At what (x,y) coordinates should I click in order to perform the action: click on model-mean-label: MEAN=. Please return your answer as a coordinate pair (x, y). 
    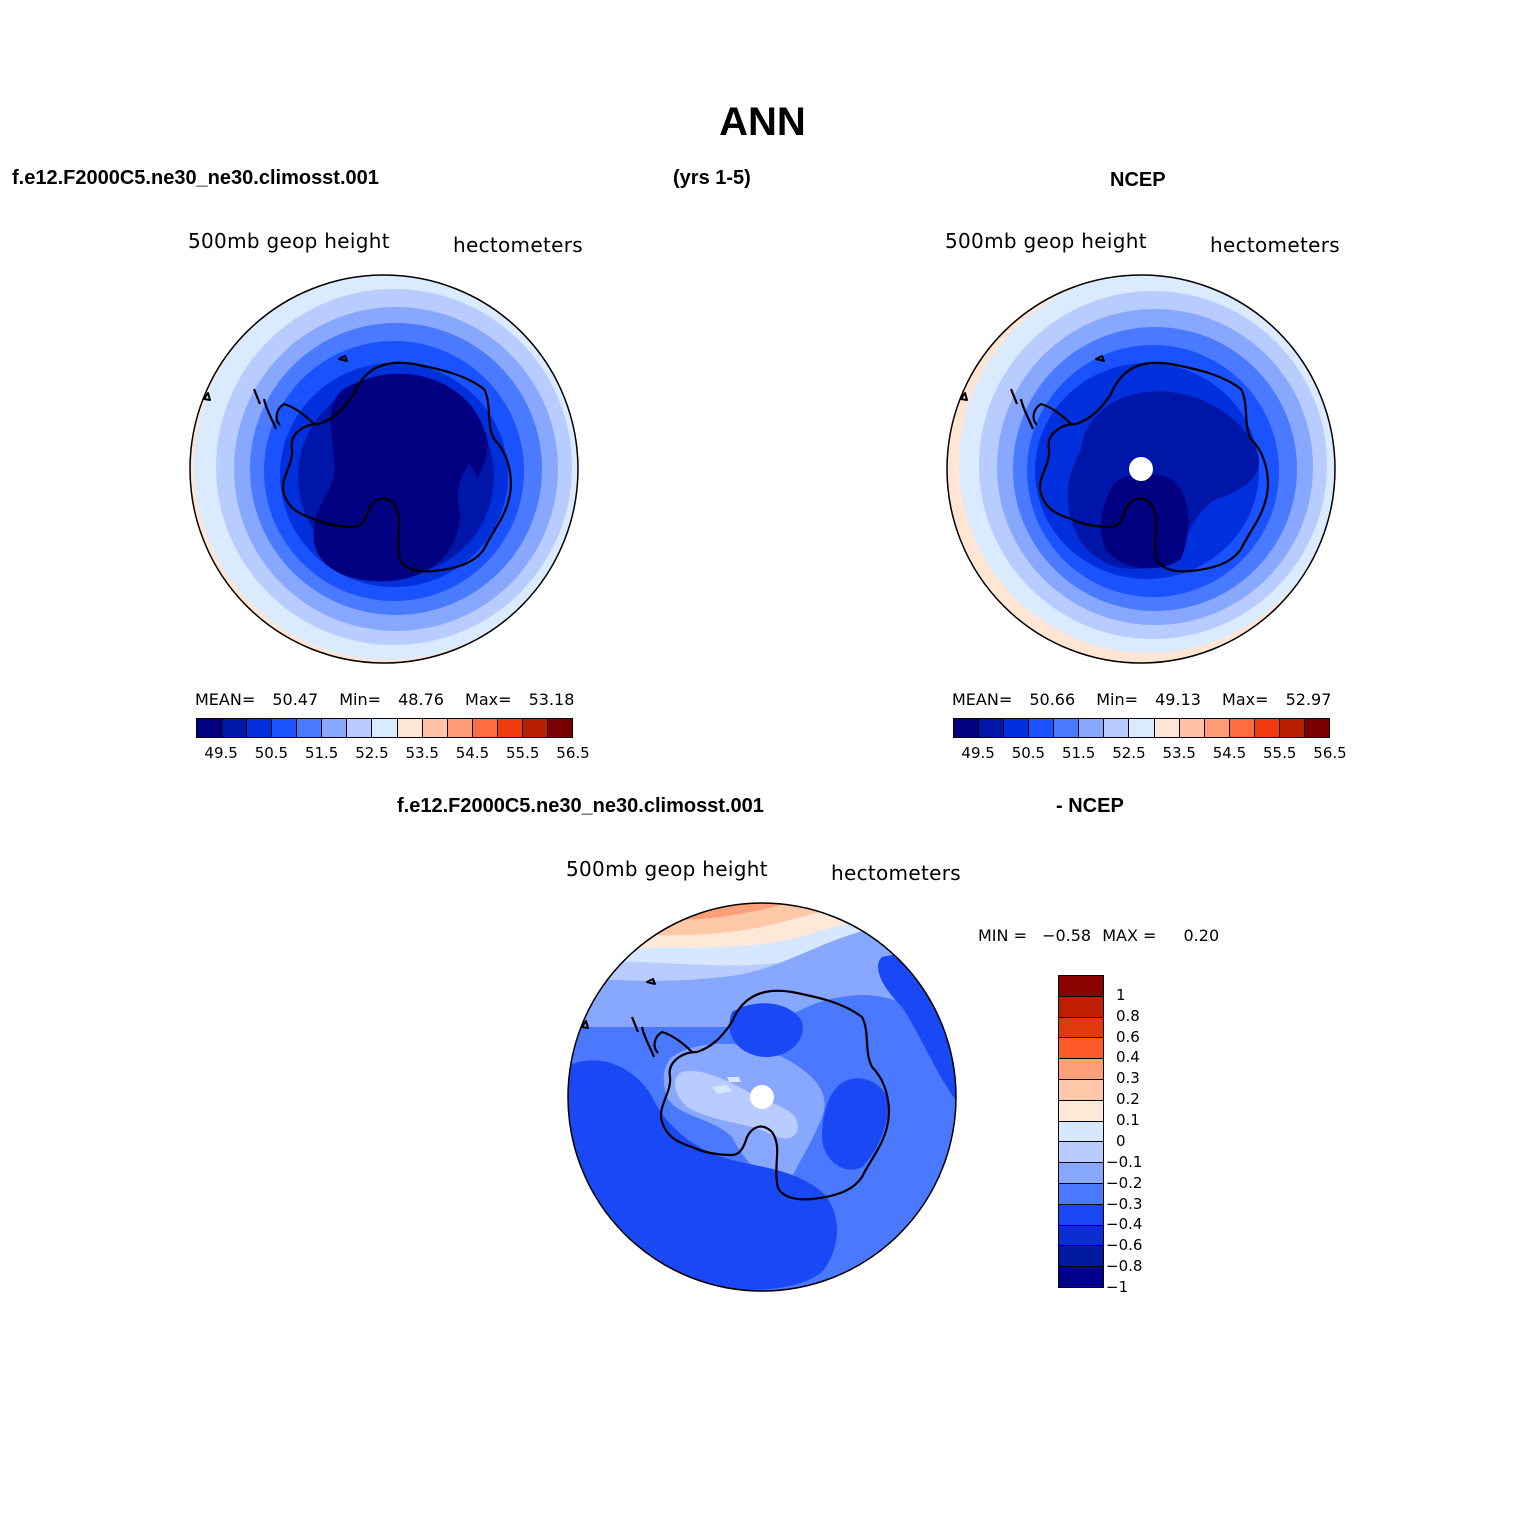
    Looking at the image, I should click on (225, 699).